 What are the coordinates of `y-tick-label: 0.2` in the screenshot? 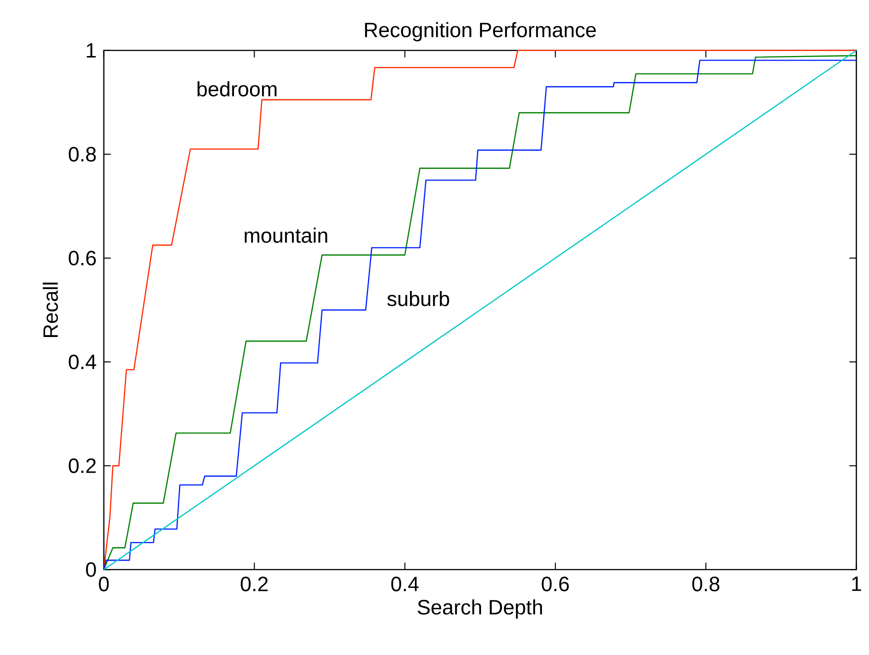 It's located at (82, 466).